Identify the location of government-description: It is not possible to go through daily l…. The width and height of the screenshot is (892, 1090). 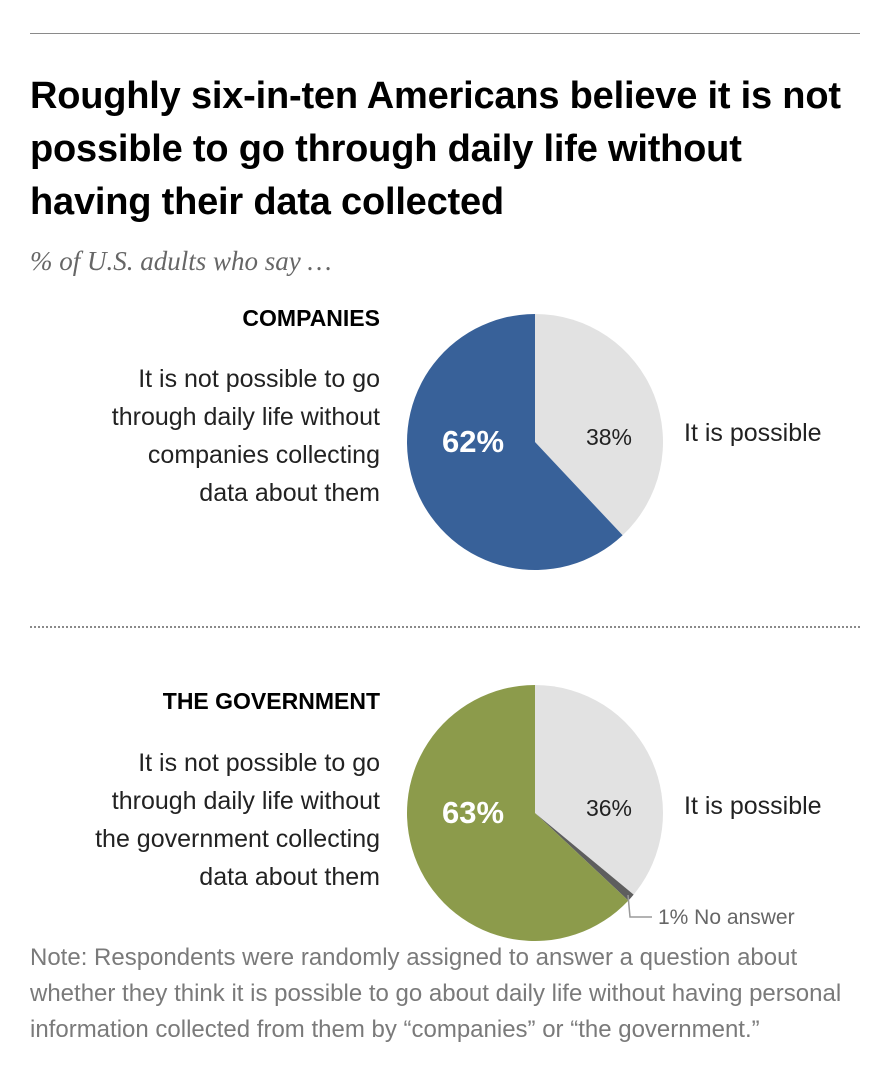
(200, 820).